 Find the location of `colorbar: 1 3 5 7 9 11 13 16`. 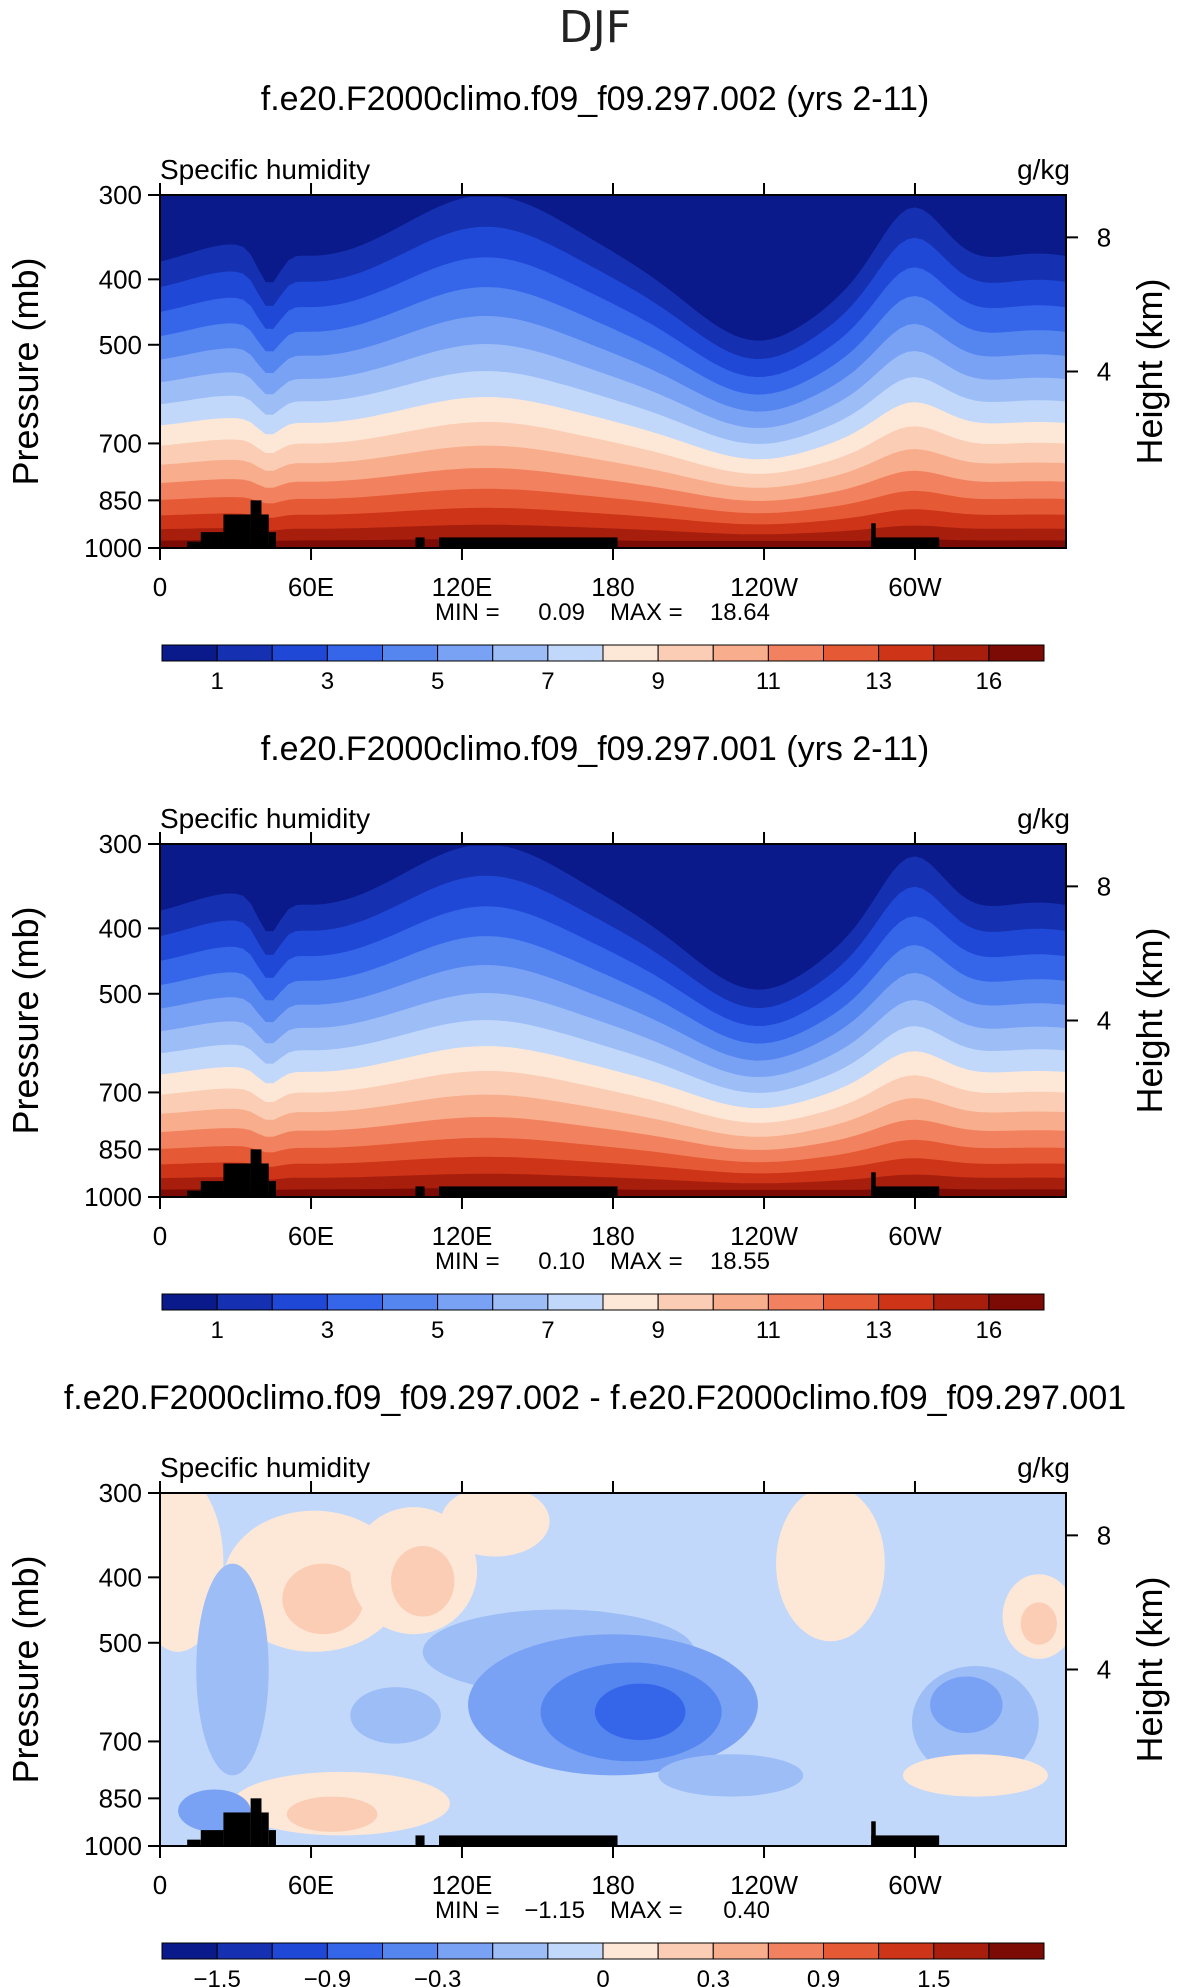

colorbar: 1 3 5 7 9 11 13 16 is located at coordinates (603, 1318).